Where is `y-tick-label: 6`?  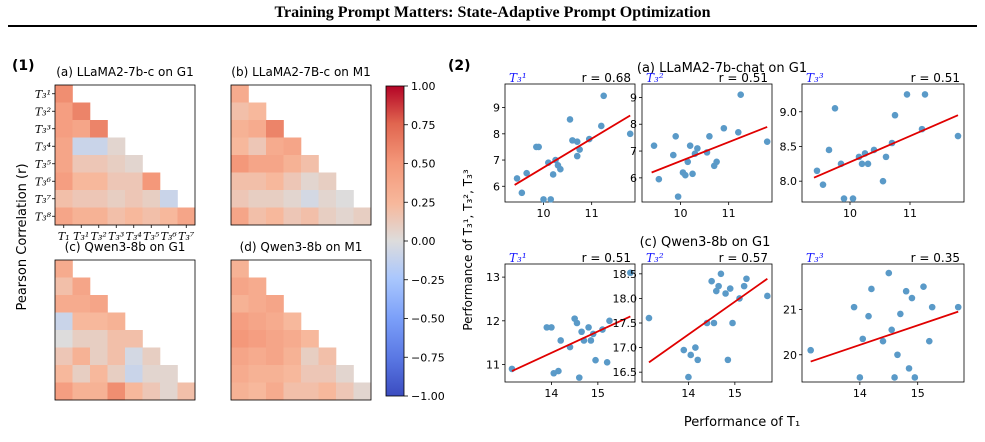
y-tick-label: 6 is located at coordinates (633, 178).